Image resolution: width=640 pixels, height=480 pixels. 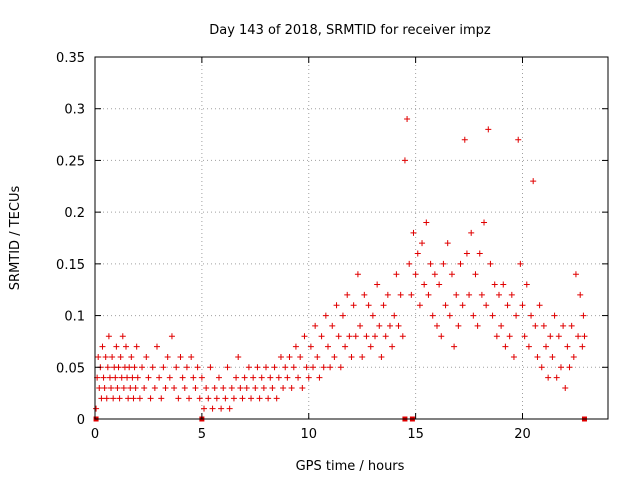 What do you see at coordinates (70, 265) in the screenshot?
I see `y-tick-label: 0.15` at bounding box center [70, 265].